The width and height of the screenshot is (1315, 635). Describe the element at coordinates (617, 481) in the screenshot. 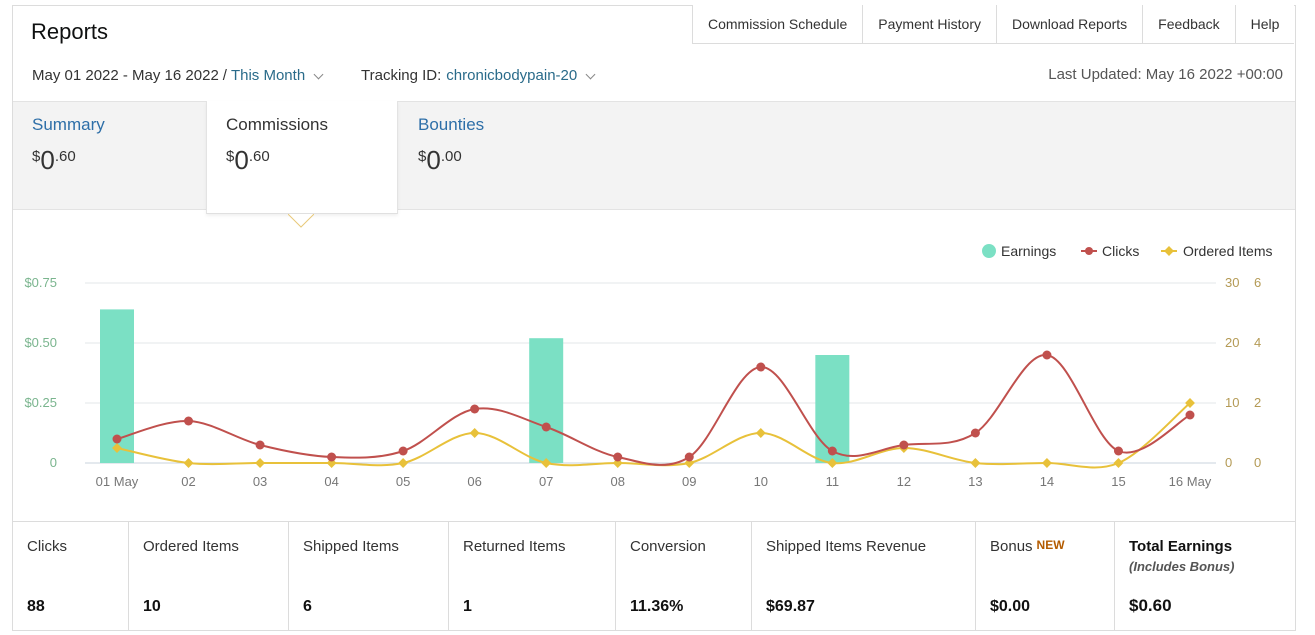

I see `x-axis-tick: 08` at that location.